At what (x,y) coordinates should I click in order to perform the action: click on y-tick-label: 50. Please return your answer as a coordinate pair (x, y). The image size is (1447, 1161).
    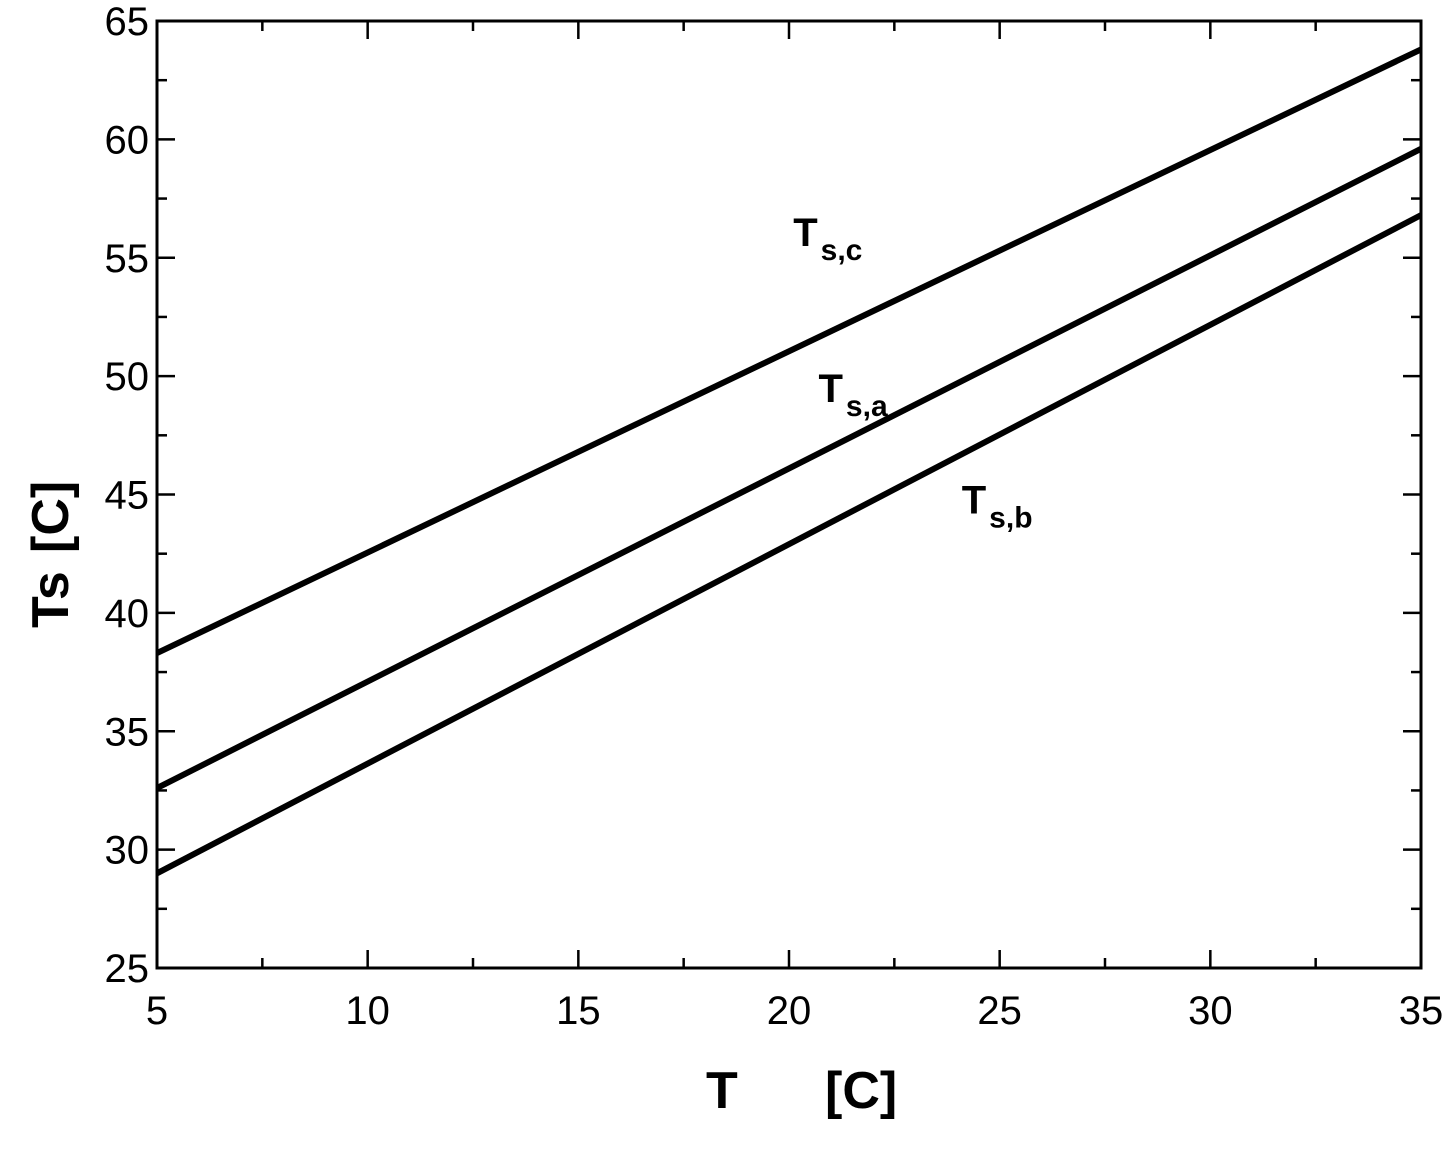
    Looking at the image, I should click on (127, 377).